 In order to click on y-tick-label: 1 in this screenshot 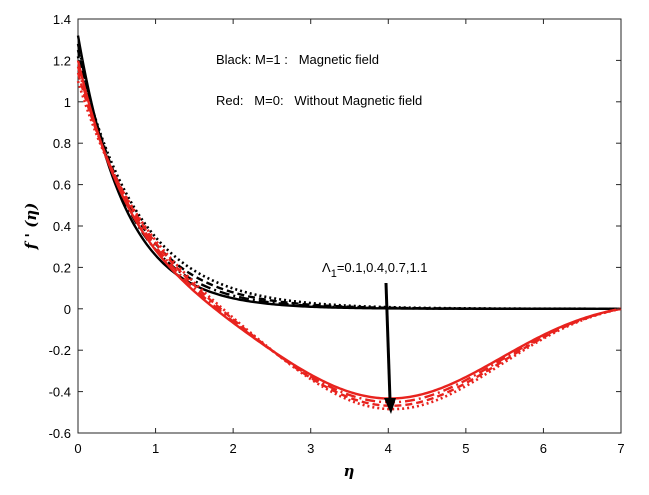, I will do `click(67, 102)`.